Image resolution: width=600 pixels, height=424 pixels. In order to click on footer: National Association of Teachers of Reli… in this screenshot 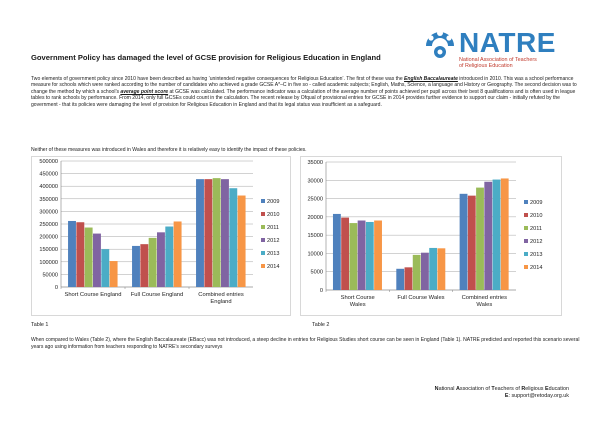, I will do `click(502, 393)`.